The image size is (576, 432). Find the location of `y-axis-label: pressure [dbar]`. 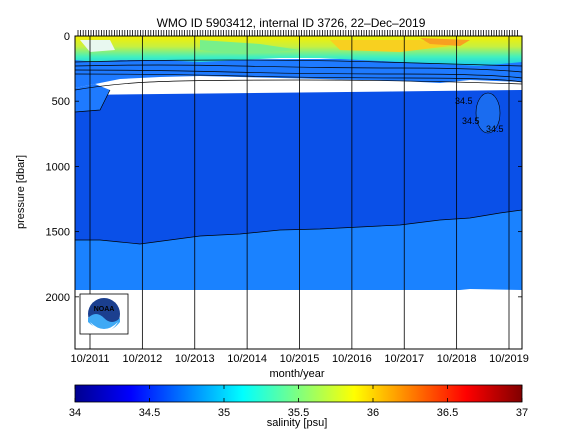

y-axis-label: pressure [dbar] is located at coordinates (21, 192).